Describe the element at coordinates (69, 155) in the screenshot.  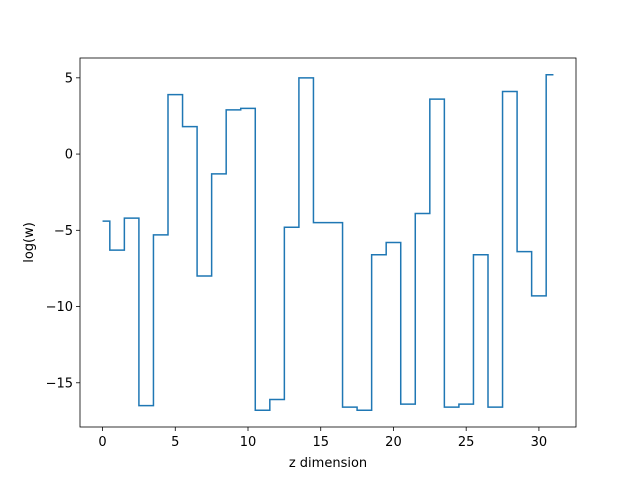
I see `y-tick-label: 0` at that location.